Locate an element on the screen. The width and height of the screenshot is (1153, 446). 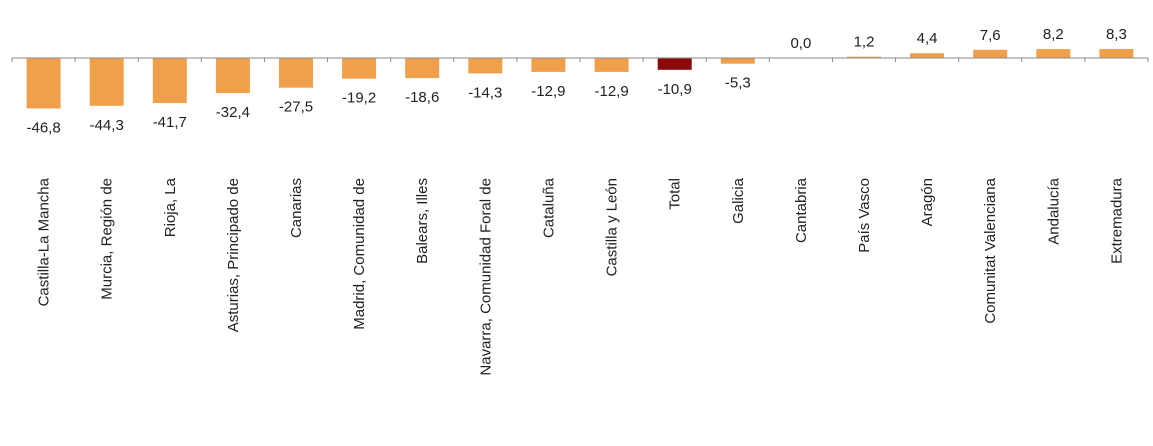
value-label-castilla-y-leon: -12,9 is located at coordinates (611, 91).